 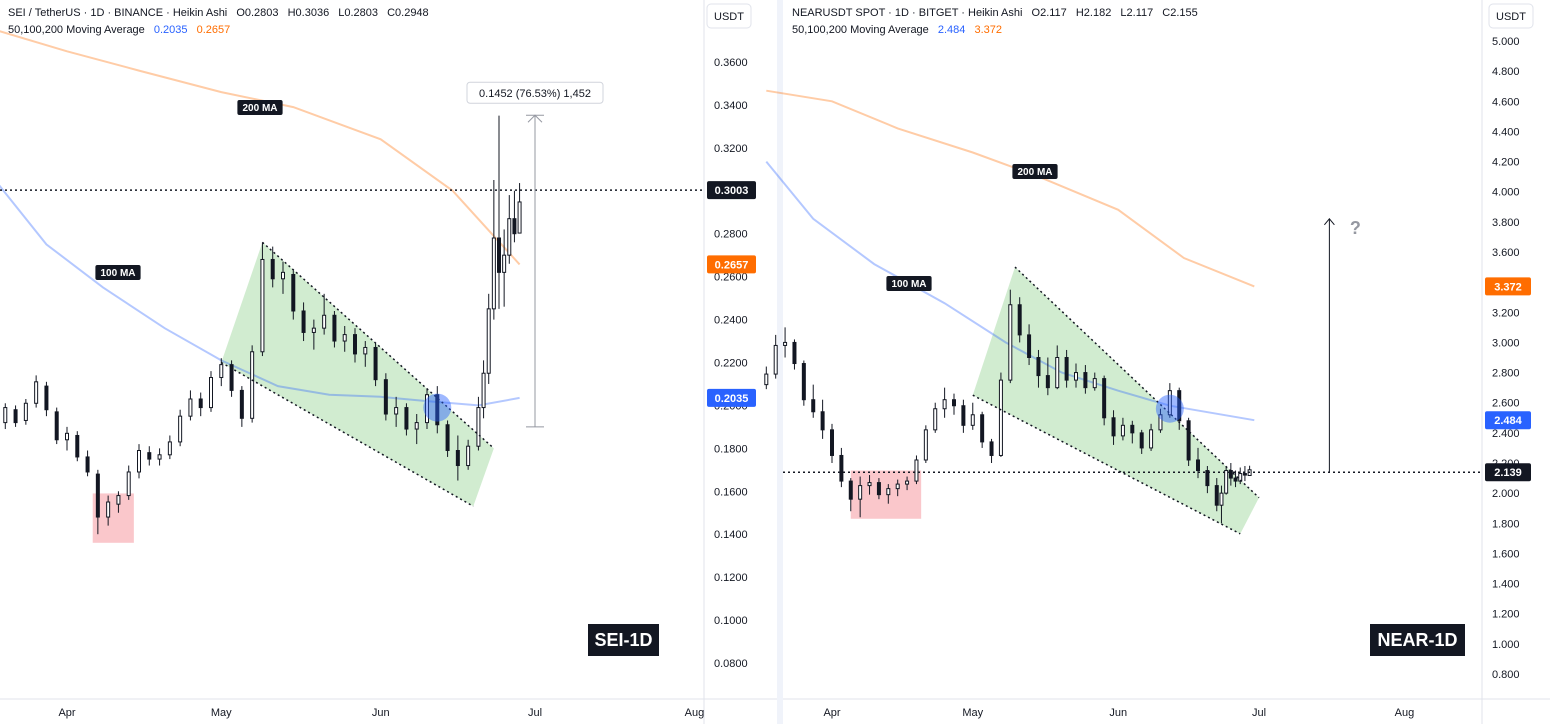 I want to click on price-axis-label: 0.2035, so click(x=731, y=397).